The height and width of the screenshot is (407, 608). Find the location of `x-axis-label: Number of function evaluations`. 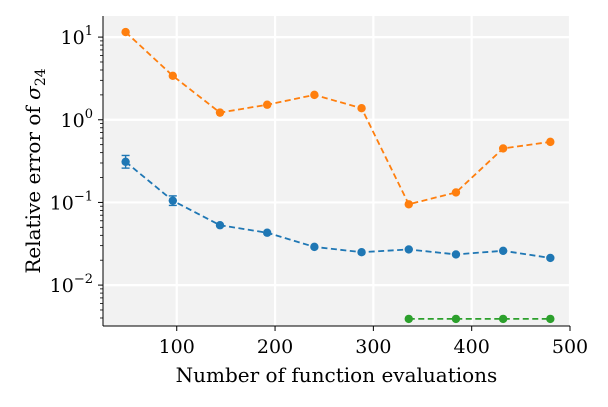

x-axis-label: Number of function evaluations is located at coordinates (337, 375).